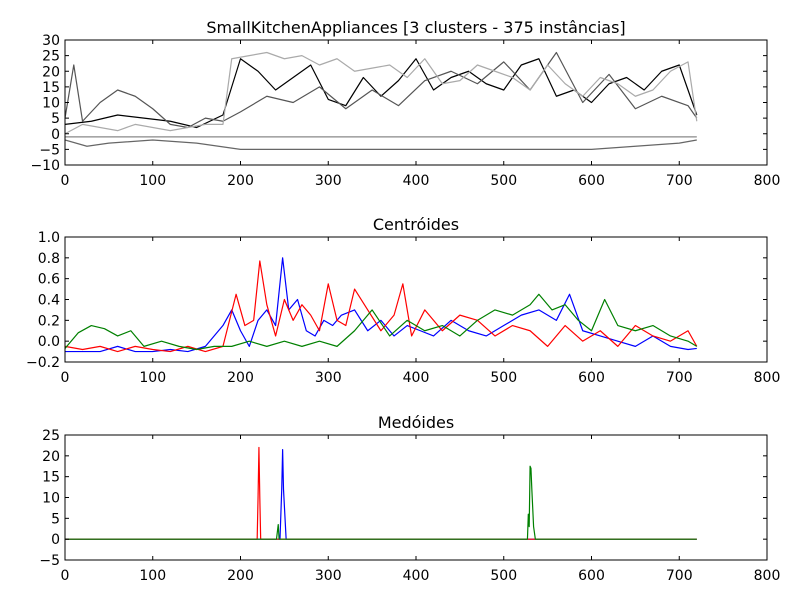 Image resolution: width=800 pixels, height=600 pixels. What do you see at coordinates (51, 41) in the screenshot?
I see `y-tick-label: 30` at bounding box center [51, 41].